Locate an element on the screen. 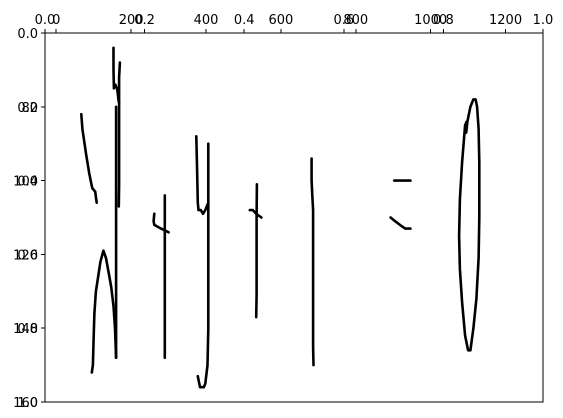 This screenshot has width=563, height=418. outer-y-tick-label: 0.0 is located at coordinates (27, 34).